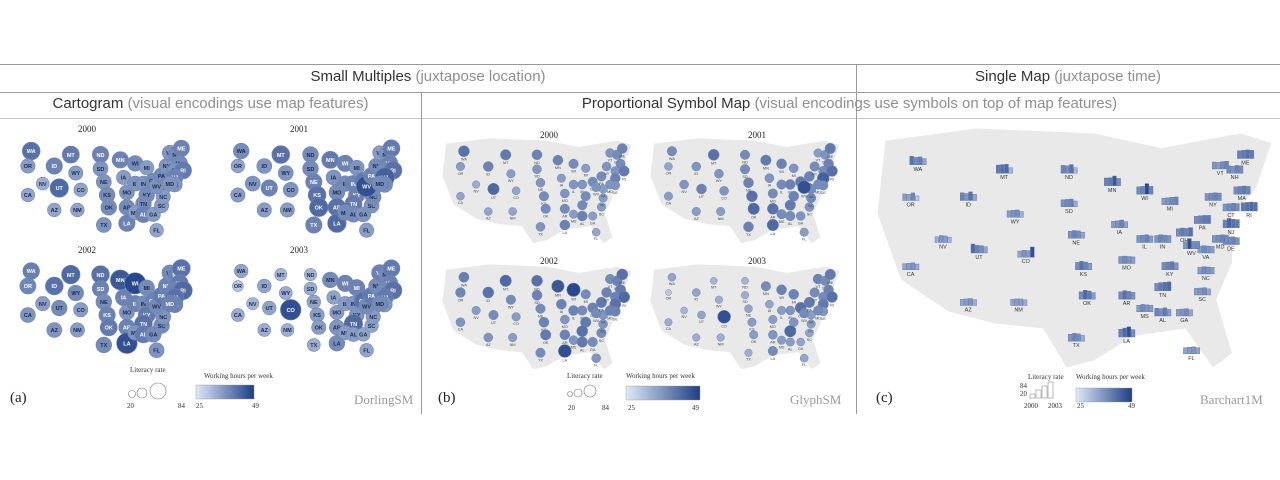  What do you see at coordinates (135, 285) in the screenshot?
I see `dorling-label-wi-2: WI` at bounding box center [135, 285].